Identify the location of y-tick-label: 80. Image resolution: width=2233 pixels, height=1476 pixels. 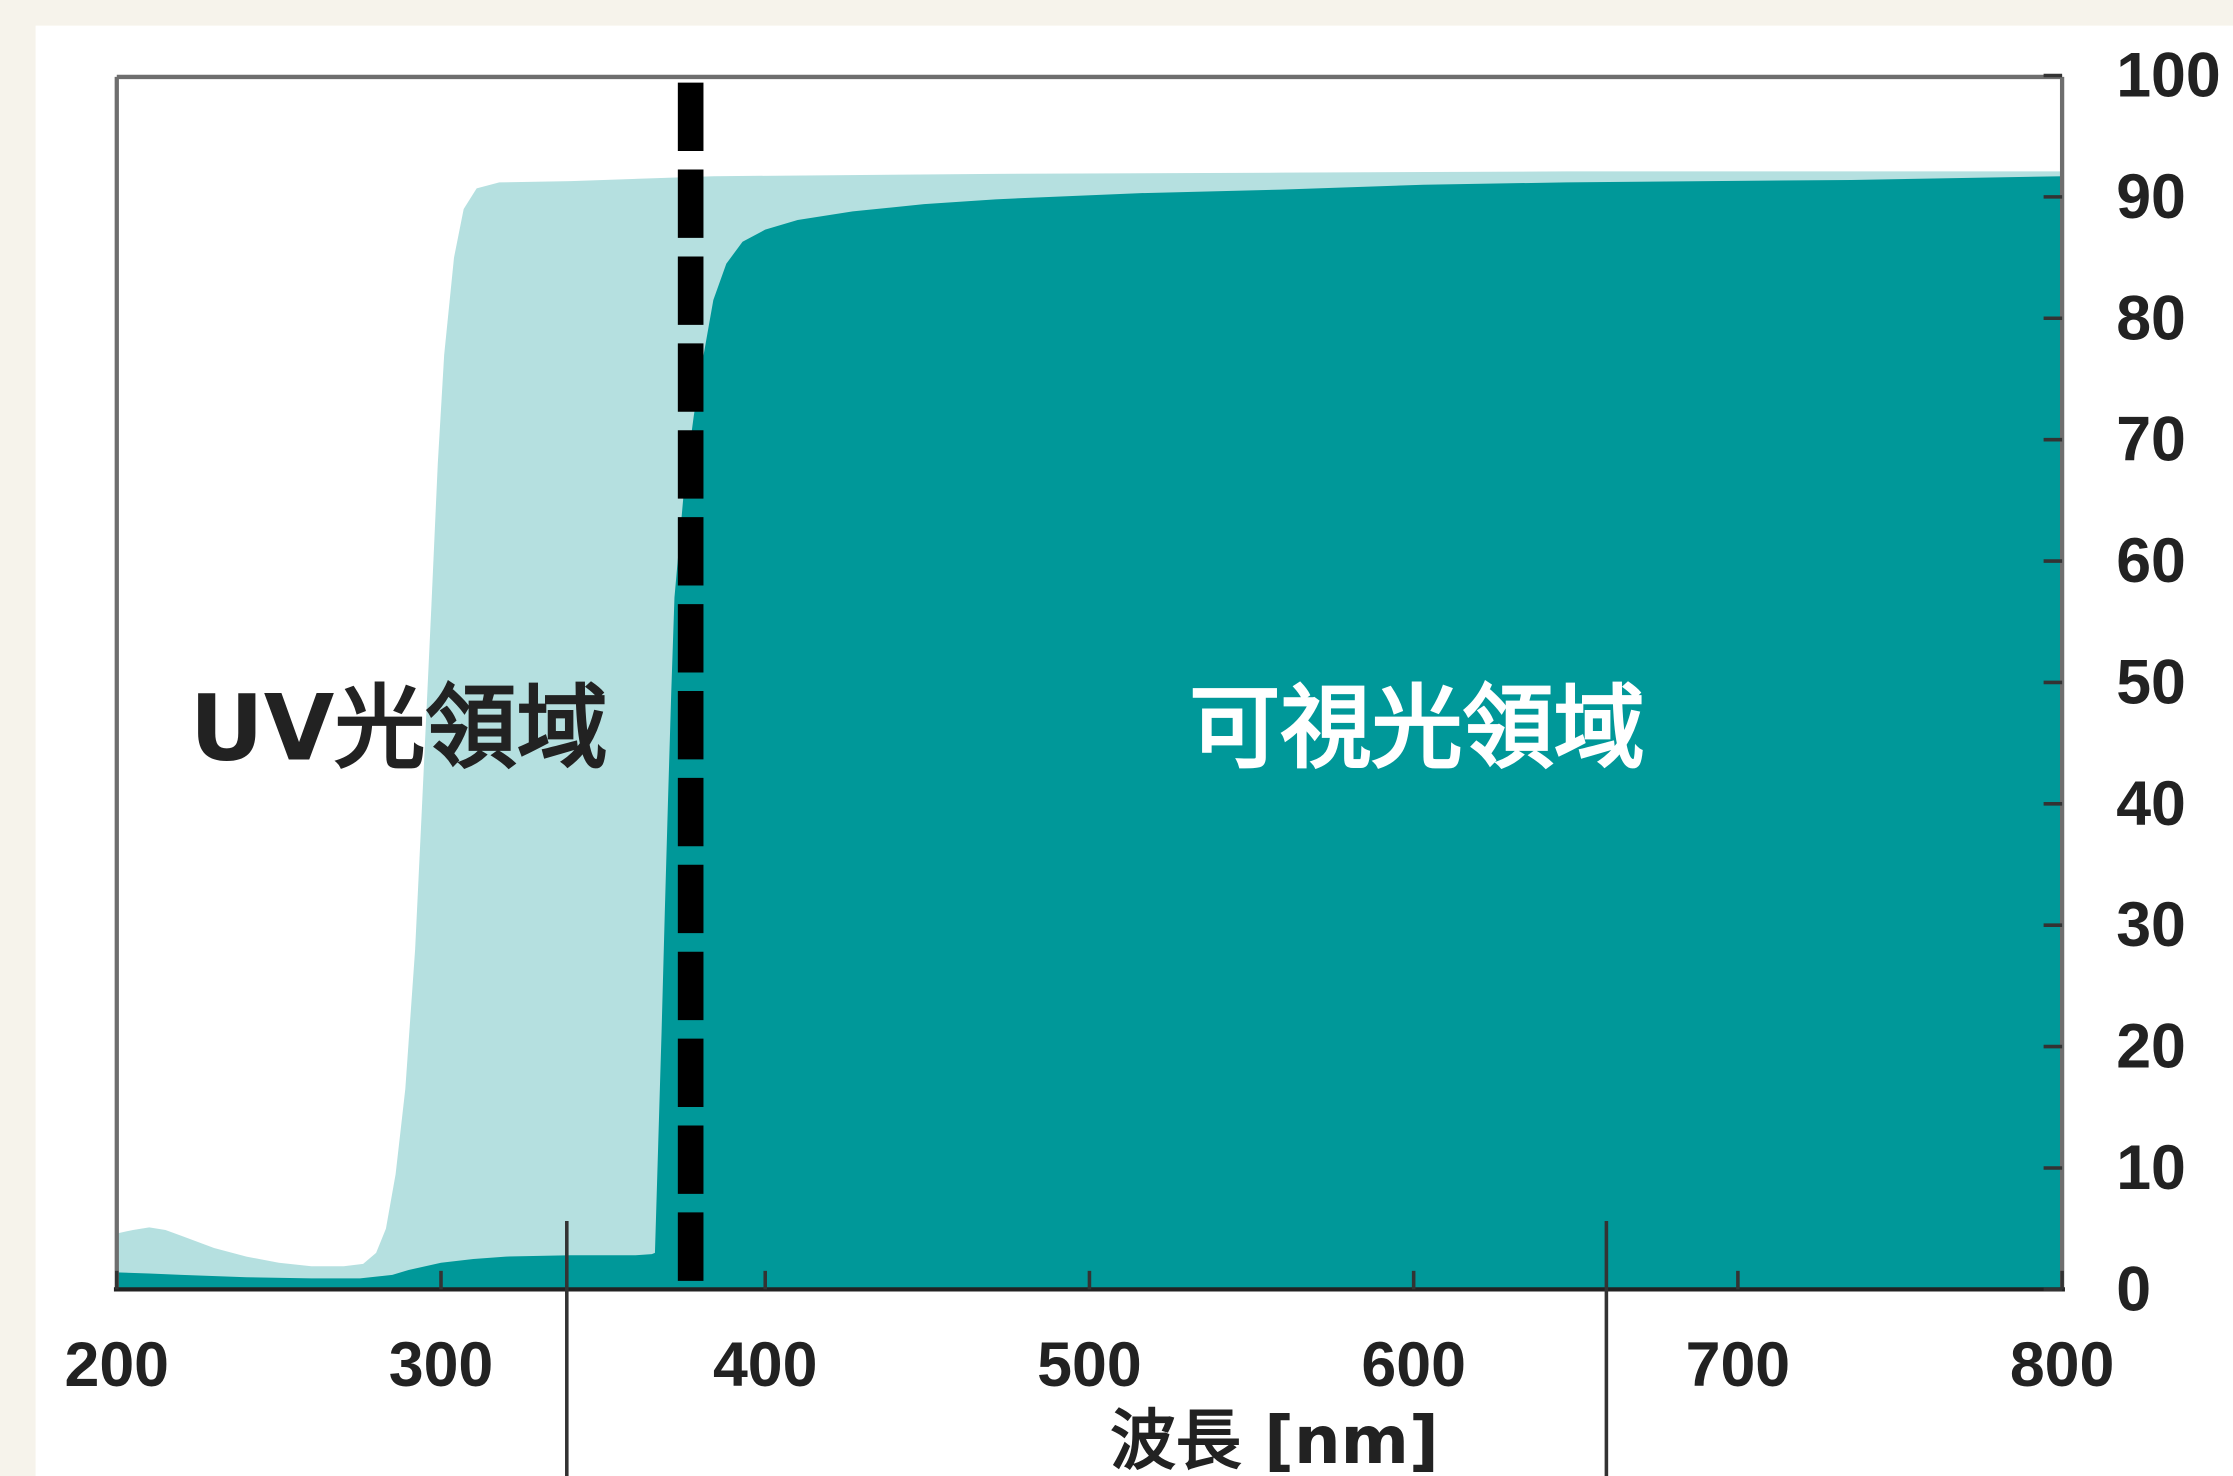
(2151, 318).